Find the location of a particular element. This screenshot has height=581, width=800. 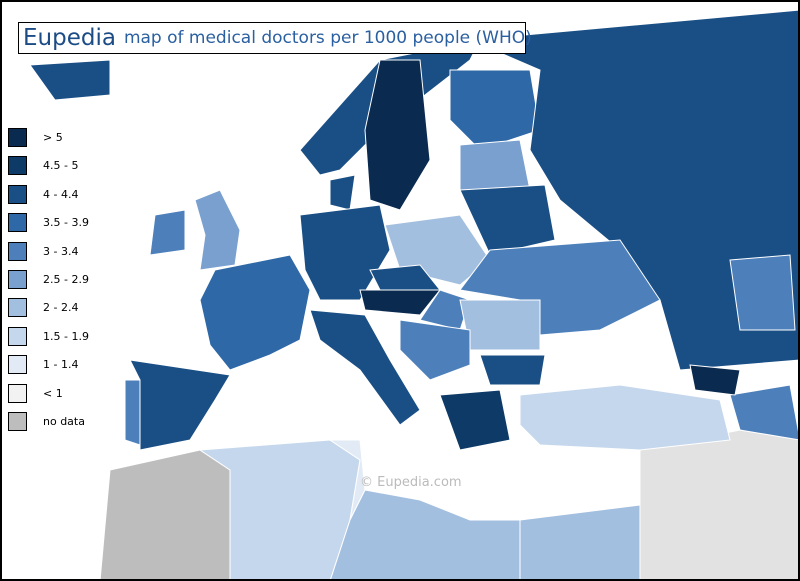

legend-item: > 5 is located at coordinates (48, 137).